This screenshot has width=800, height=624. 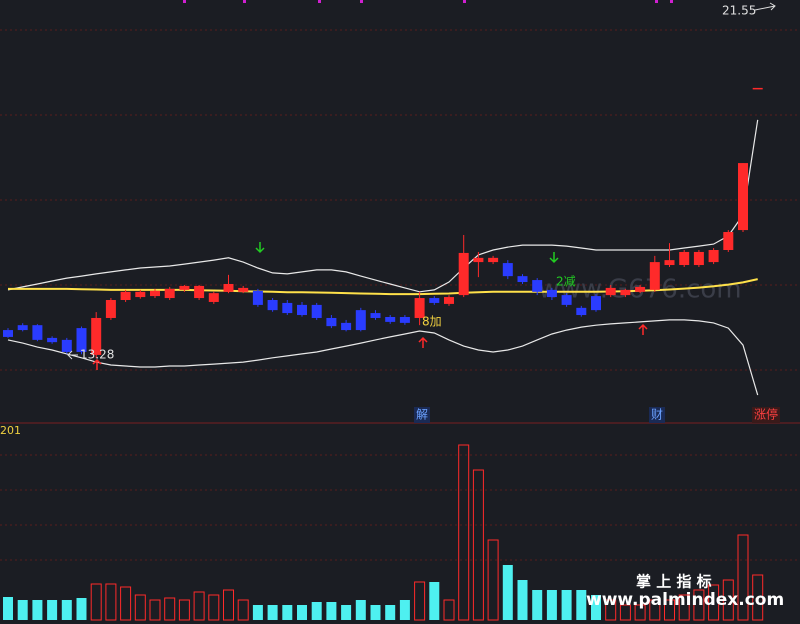 What do you see at coordinates (72, 355) in the screenshot?
I see `low-arrow` at bounding box center [72, 355].